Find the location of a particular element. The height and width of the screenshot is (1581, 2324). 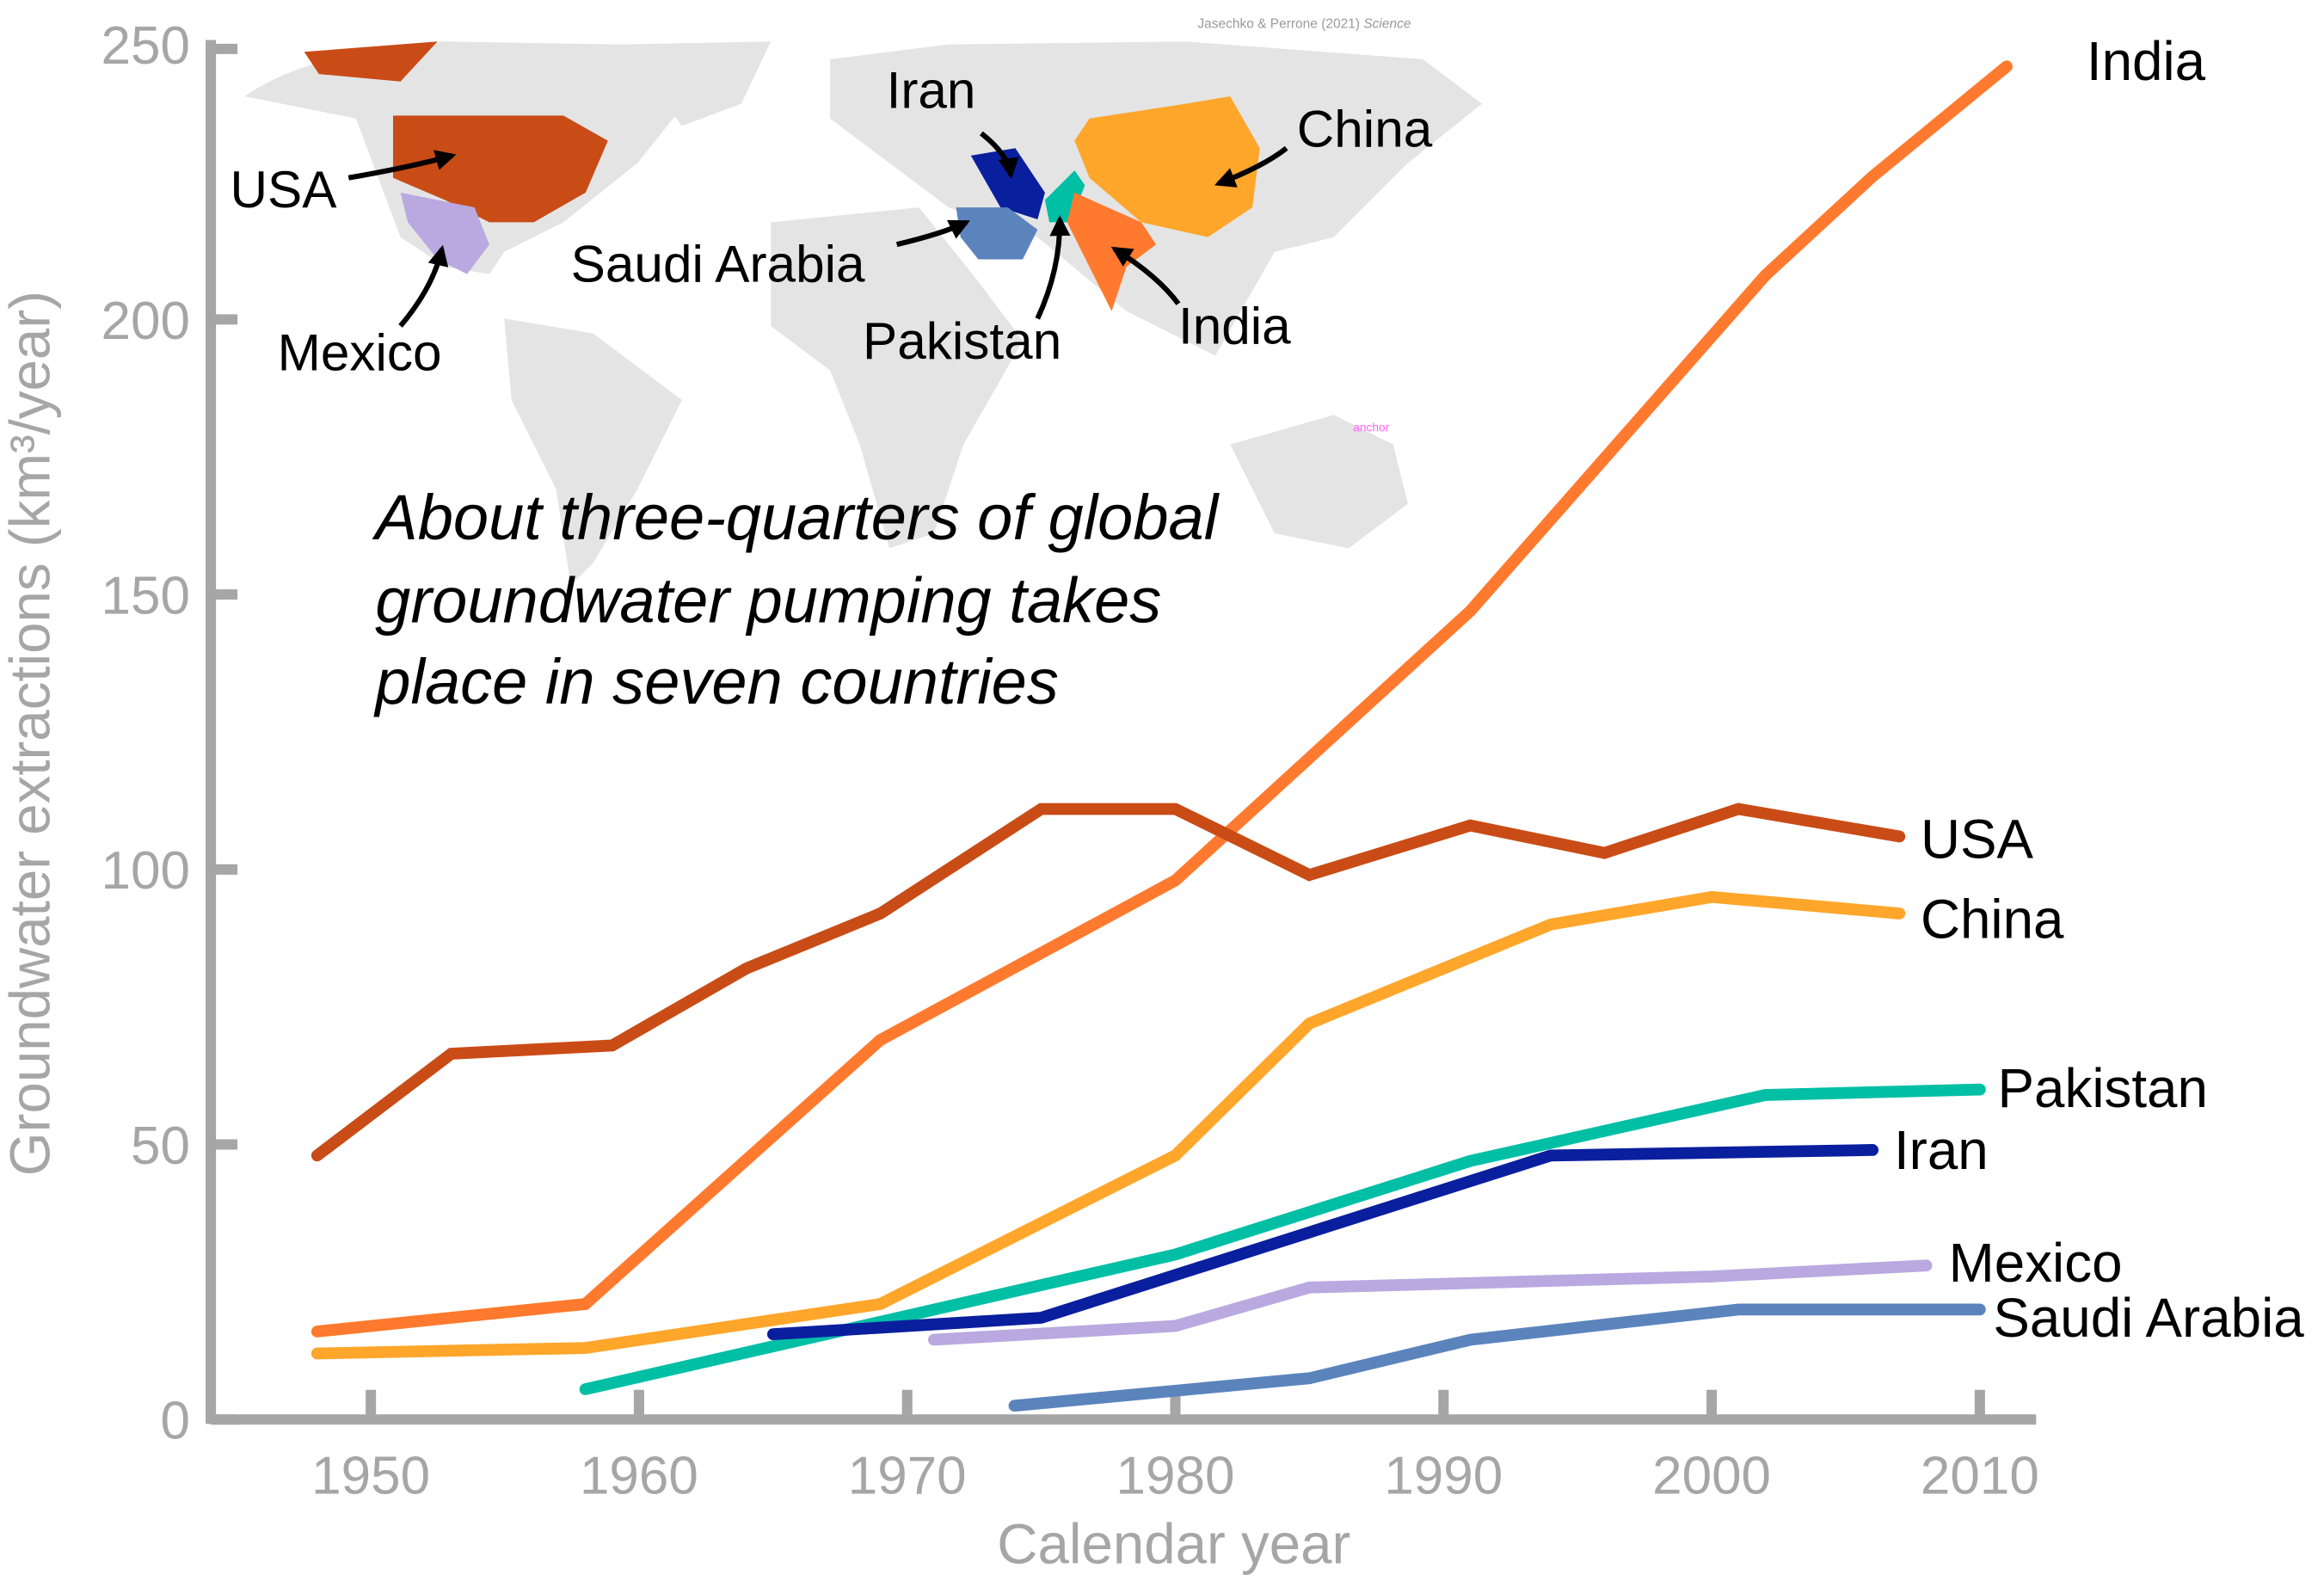

annotation-line-3: place in seven countries is located at coordinates (716, 681).